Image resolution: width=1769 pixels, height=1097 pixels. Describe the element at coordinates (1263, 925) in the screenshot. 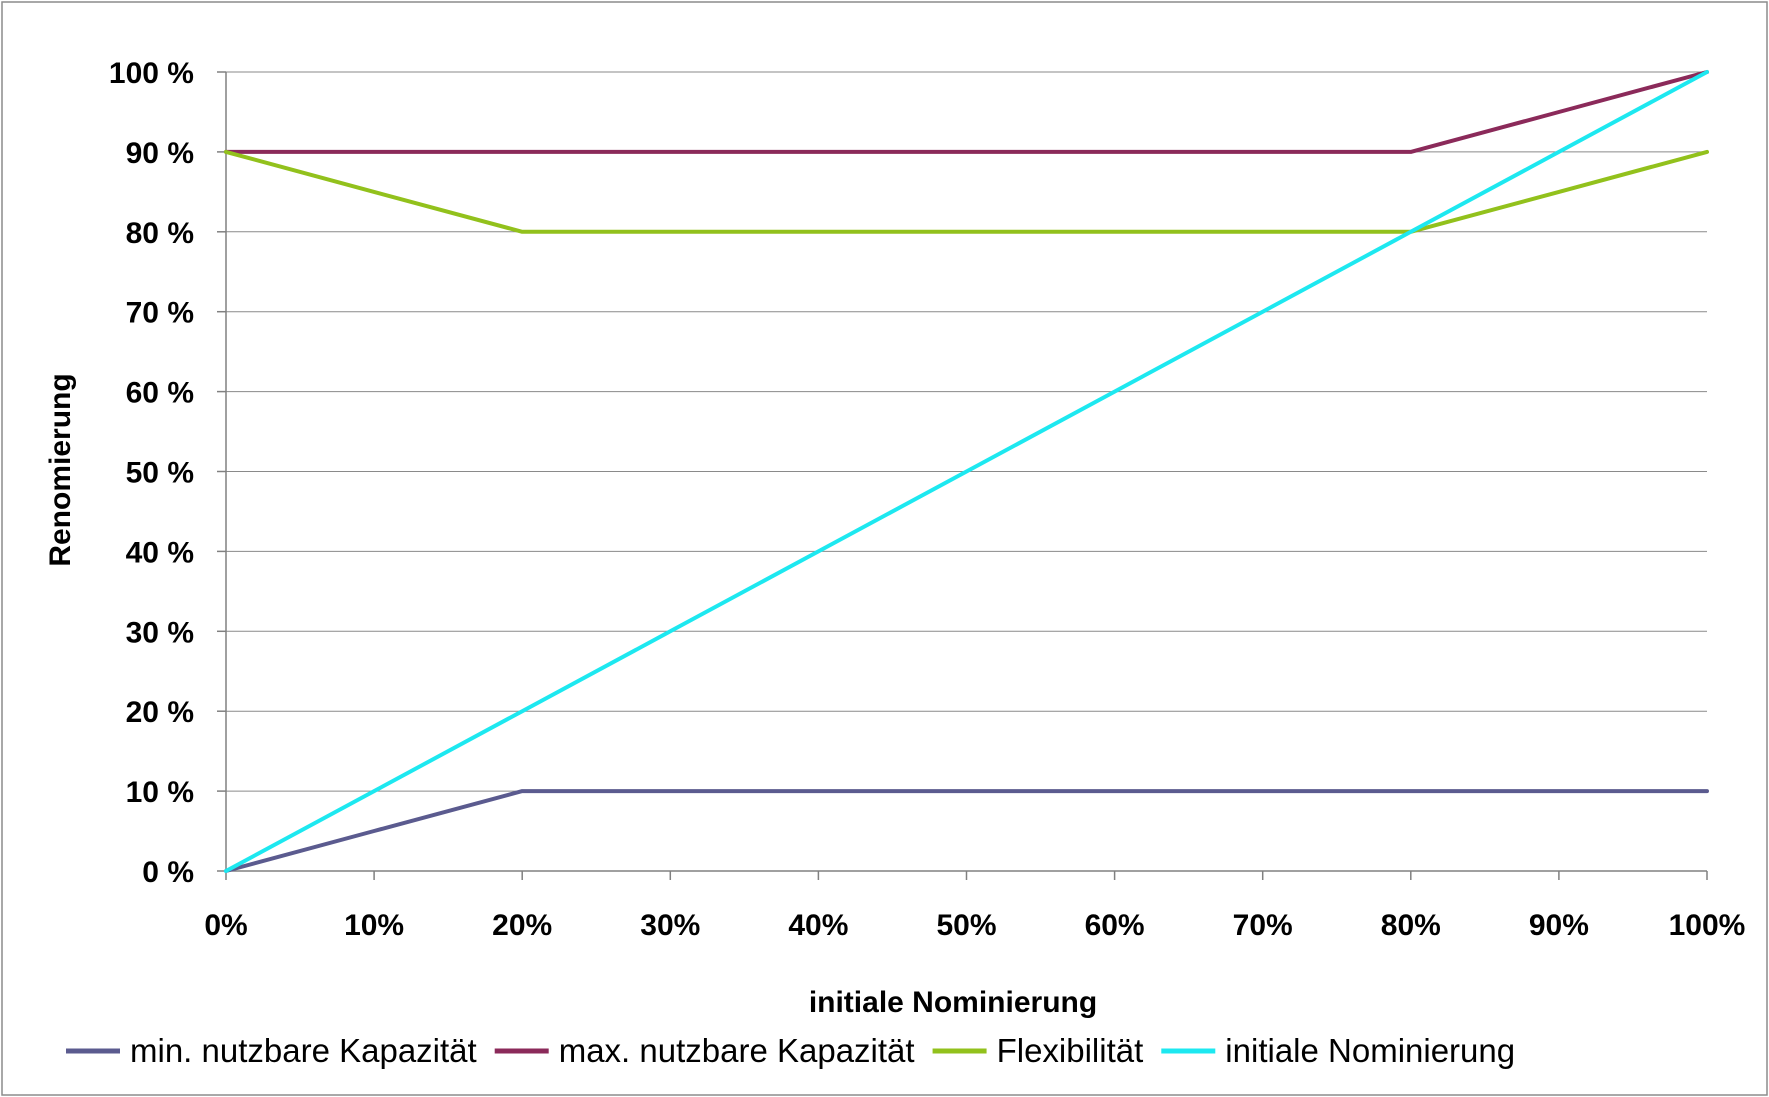

I see `x-tick-label: 70%` at that location.